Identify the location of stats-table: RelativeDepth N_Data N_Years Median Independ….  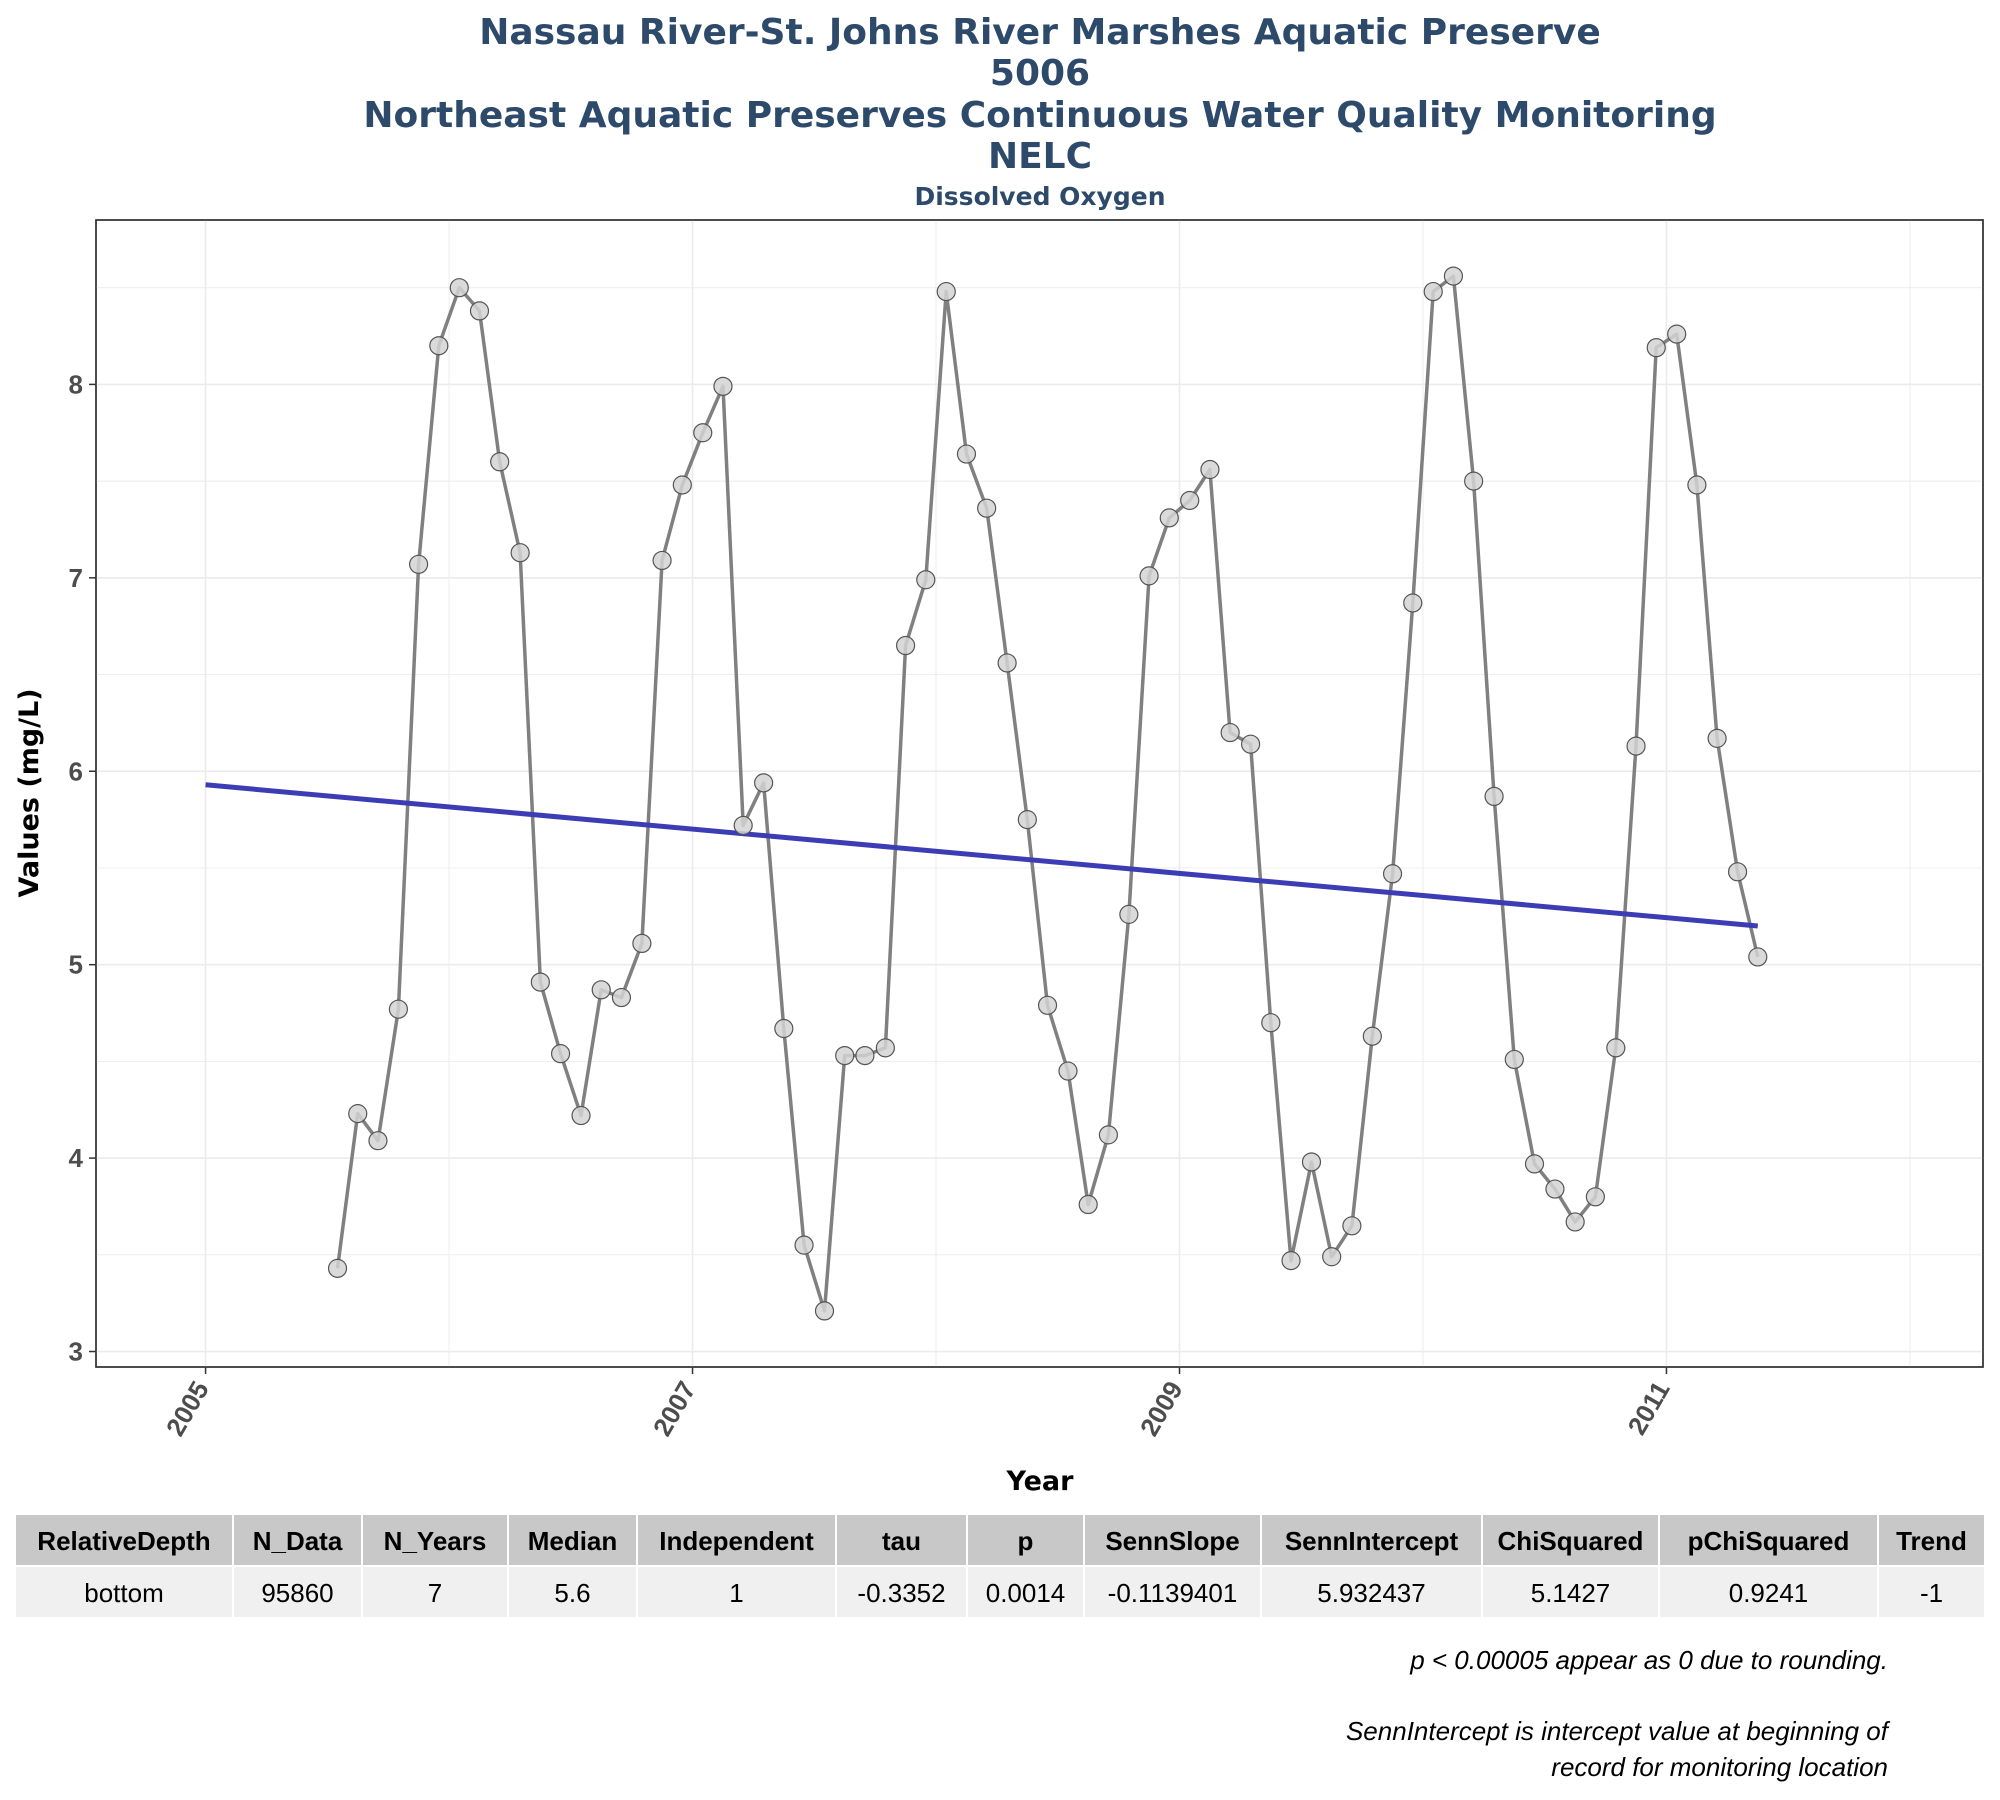
(1000, 1566).